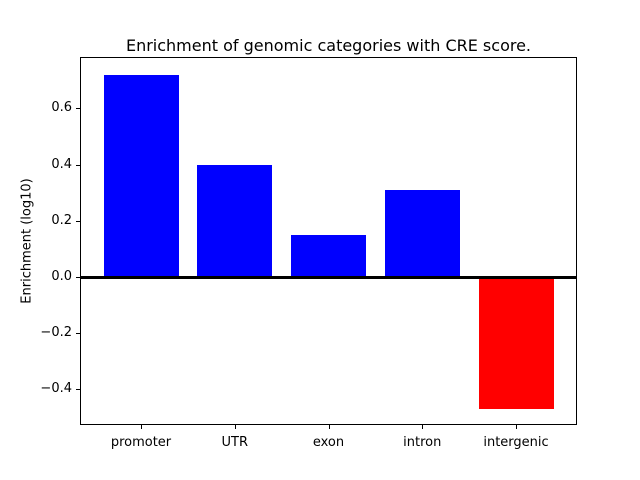 This screenshot has width=640, height=480. What do you see at coordinates (61, 164) in the screenshot?
I see `y-tick-label: 0.4` at bounding box center [61, 164].